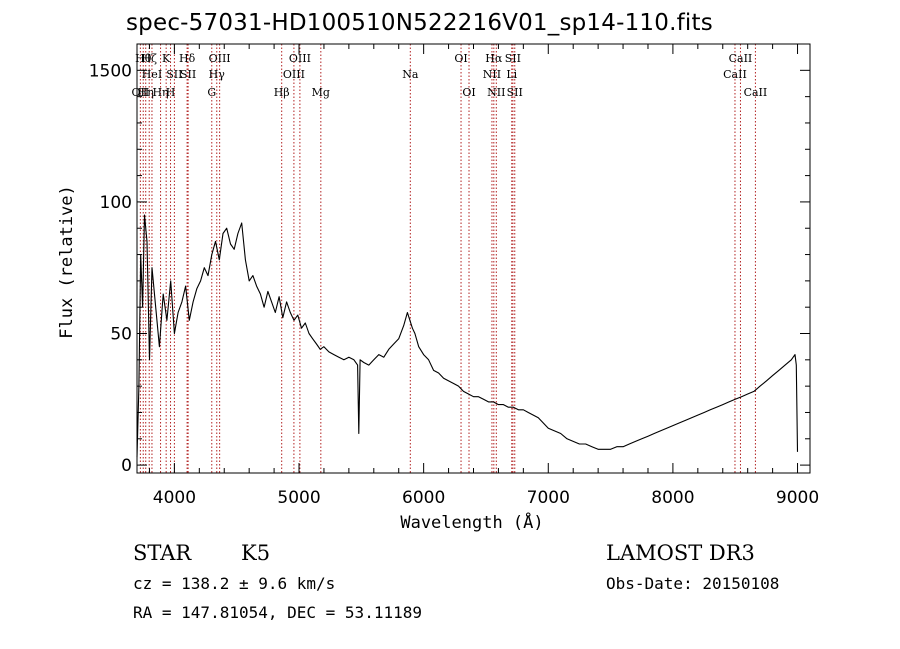 This screenshot has width=900, height=649. I want to click on marker-label-13: OIII, so click(220, 58).